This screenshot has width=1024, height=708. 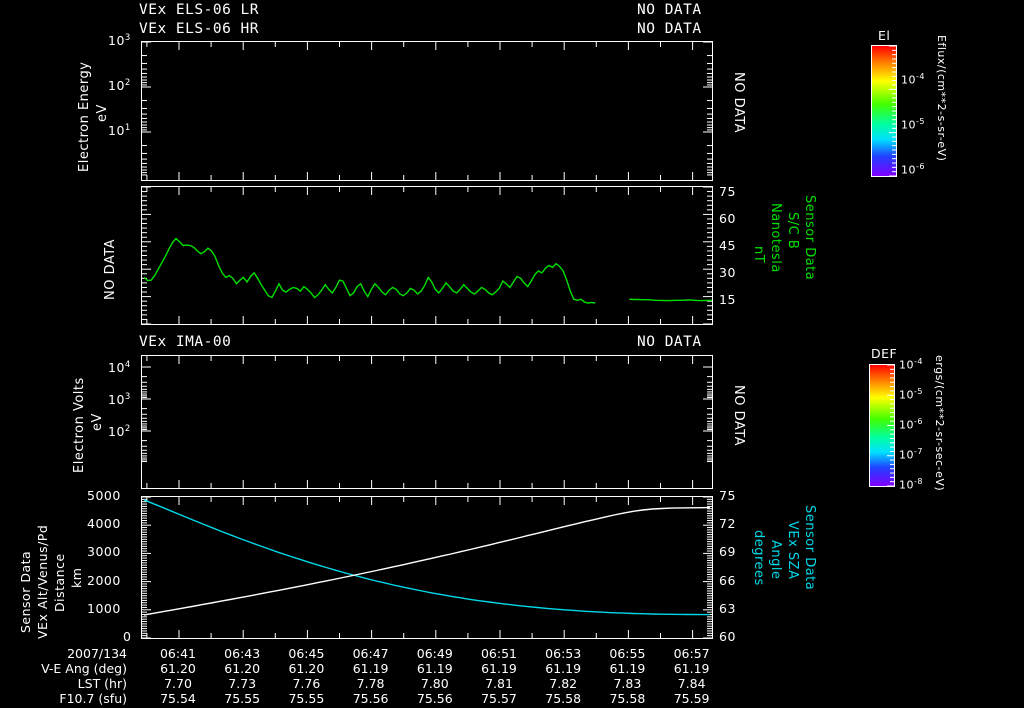 What do you see at coordinates (809, 238) in the screenshot?
I see `panel2-right-label-sensor-data: Sensor Data` at bounding box center [809, 238].